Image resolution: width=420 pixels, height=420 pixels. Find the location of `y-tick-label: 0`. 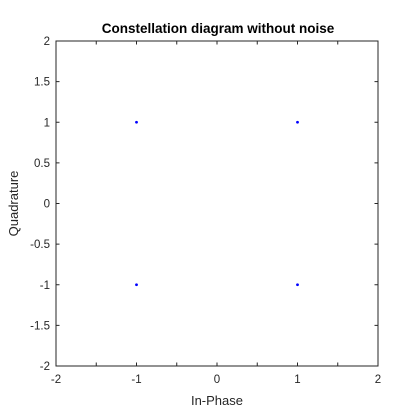

y-tick-label: 0 is located at coordinates (47, 205).